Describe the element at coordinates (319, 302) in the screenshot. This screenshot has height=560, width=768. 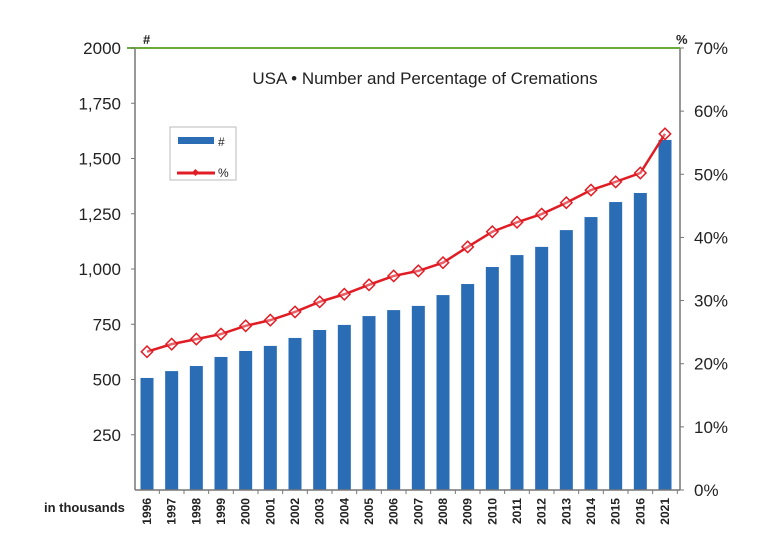
I see `point-2003` at that location.